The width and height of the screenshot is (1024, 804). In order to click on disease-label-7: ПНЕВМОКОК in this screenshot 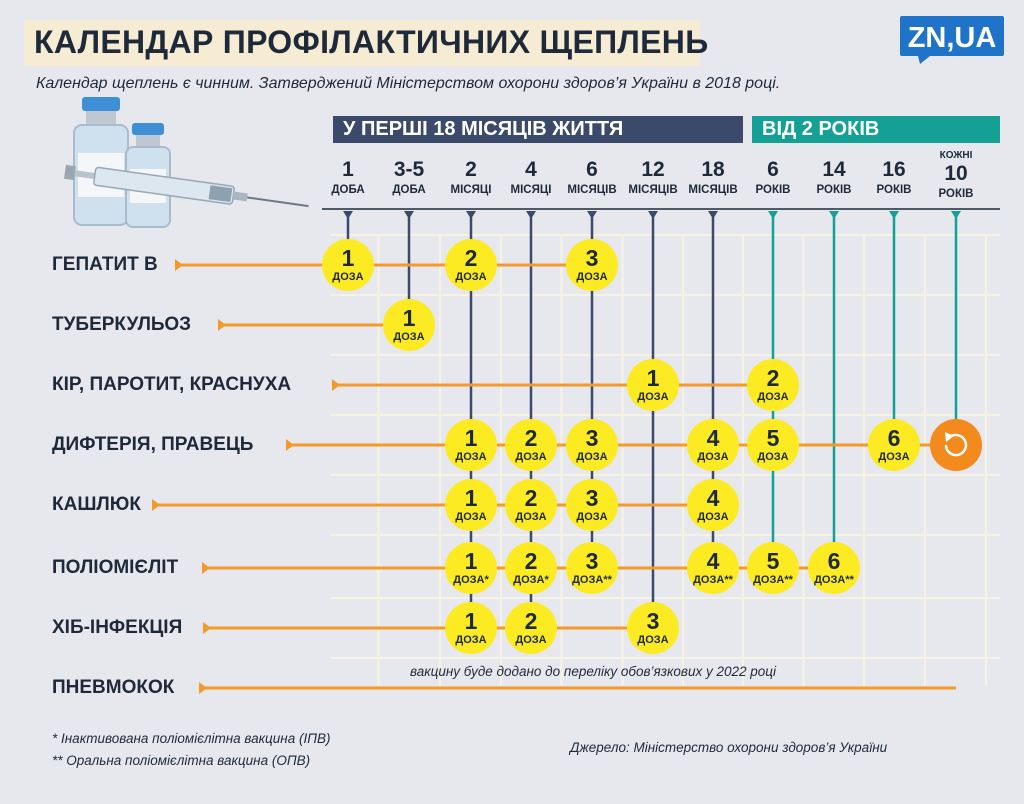, I will do `click(113, 687)`.